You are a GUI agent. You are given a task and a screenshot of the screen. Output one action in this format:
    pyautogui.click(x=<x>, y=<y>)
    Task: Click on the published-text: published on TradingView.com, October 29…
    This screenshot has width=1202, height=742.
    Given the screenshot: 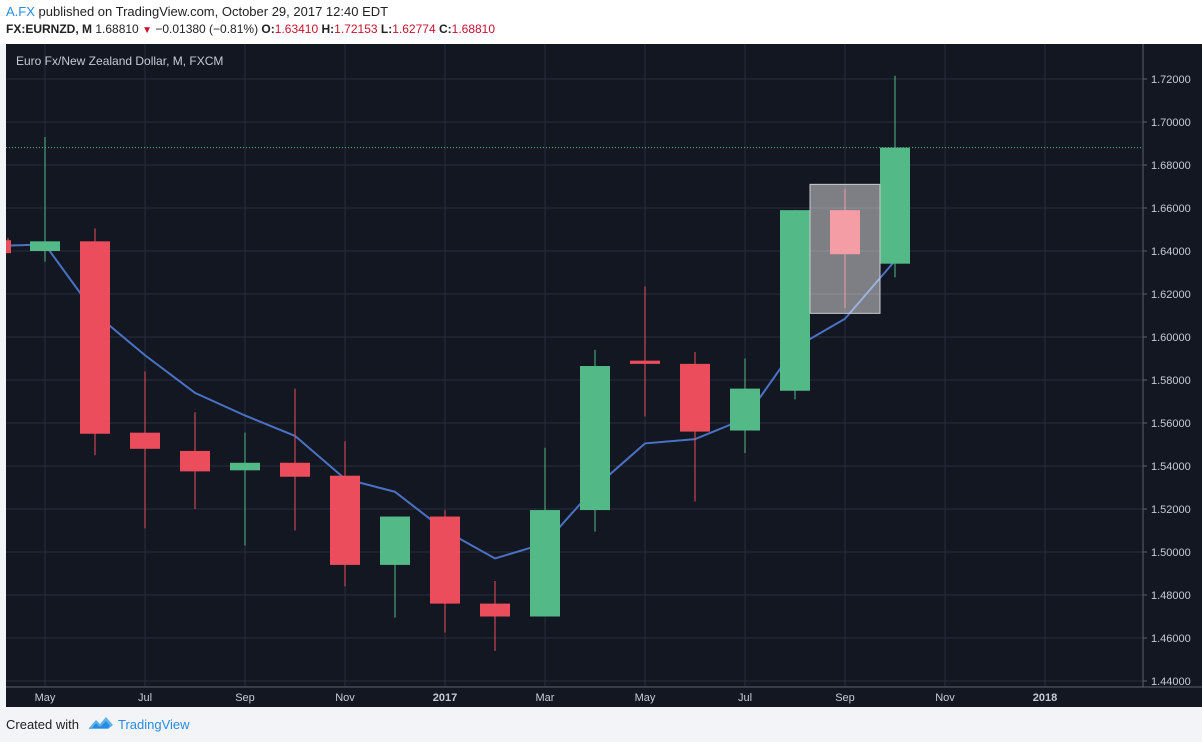 What is the action you would take?
    pyautogui.click(x=213, y=11)
    